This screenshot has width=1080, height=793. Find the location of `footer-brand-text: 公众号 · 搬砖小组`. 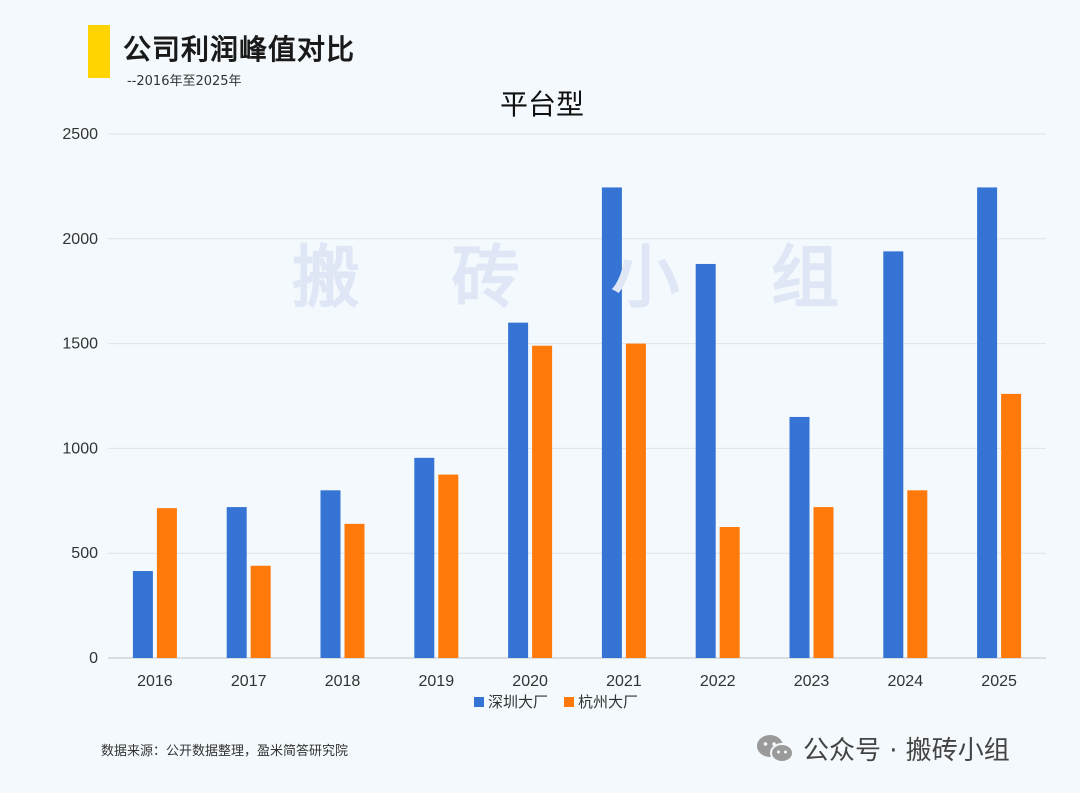

footer-brand-text: 公众号 · 搬砖小组 is located at coordinates (906, 751).